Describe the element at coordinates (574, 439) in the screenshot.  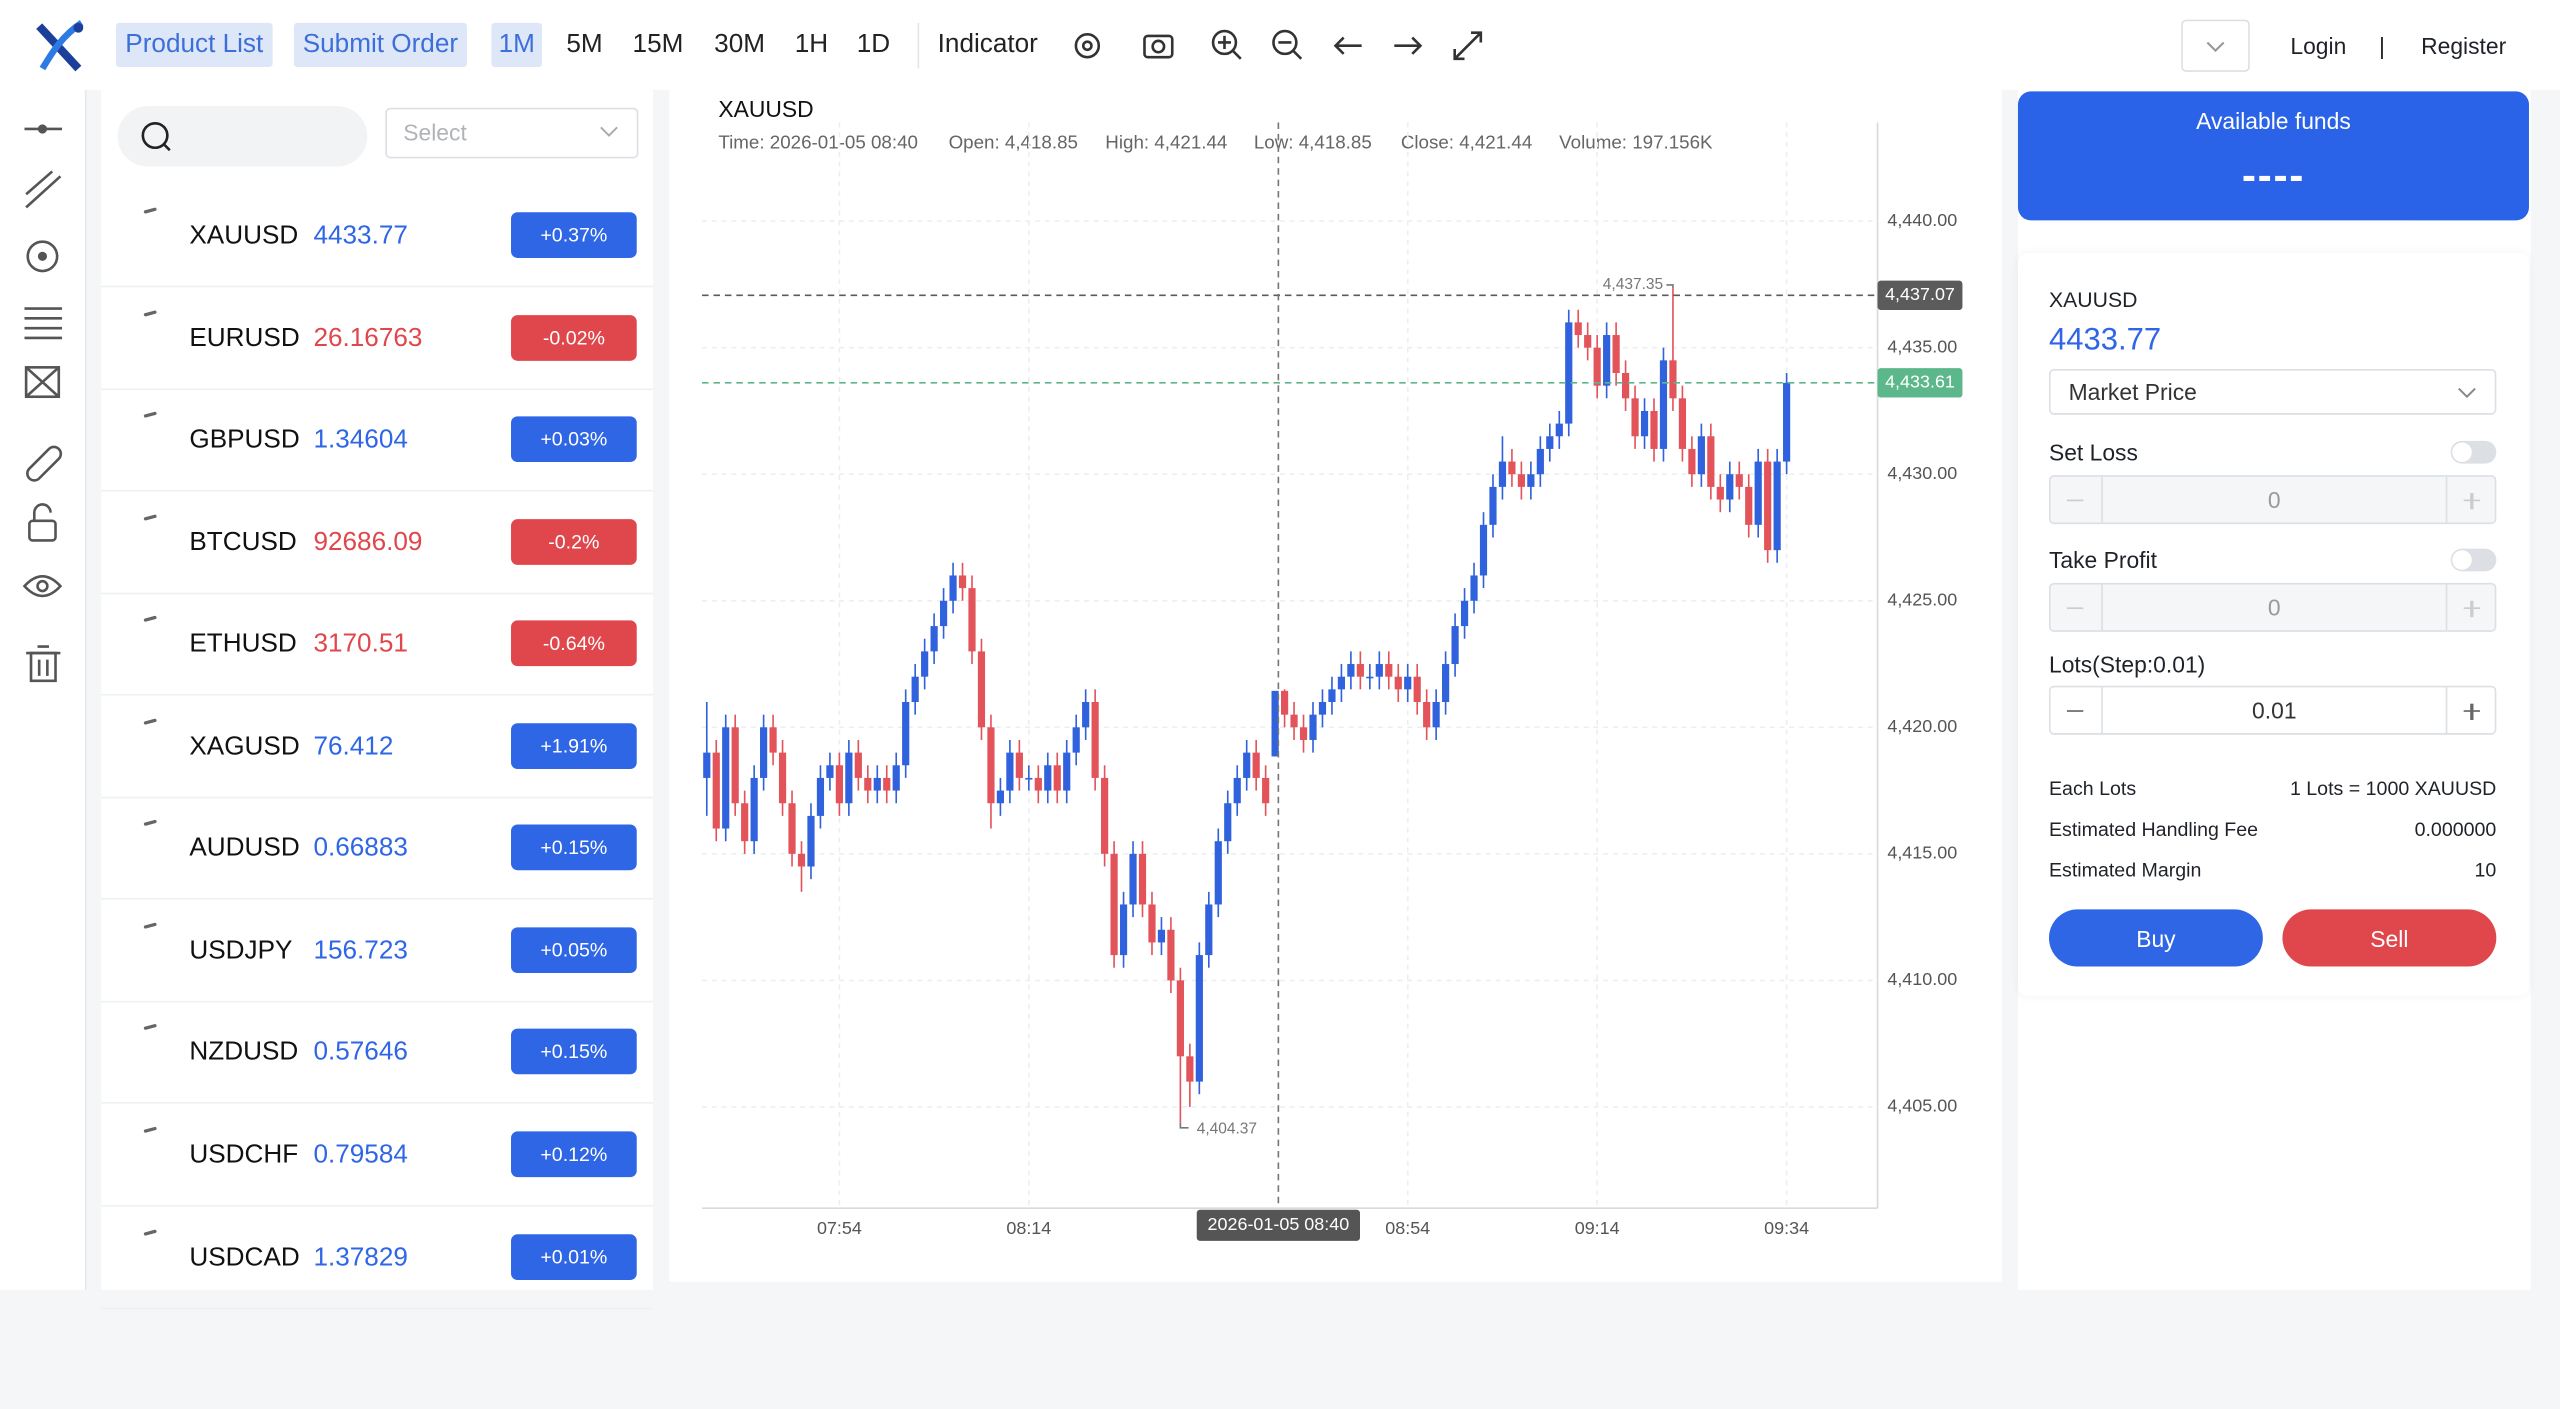
I see `change-badge: +0.03%` at that location.